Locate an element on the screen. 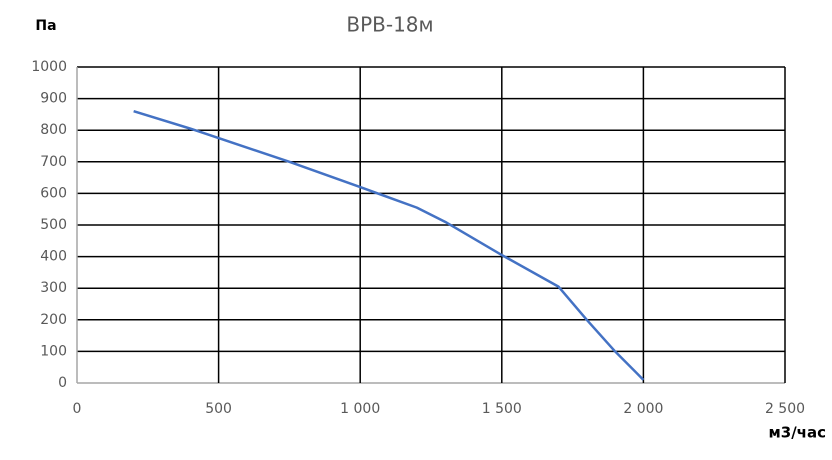  y-tick-label: 900 is located at coordinates (53, 99).